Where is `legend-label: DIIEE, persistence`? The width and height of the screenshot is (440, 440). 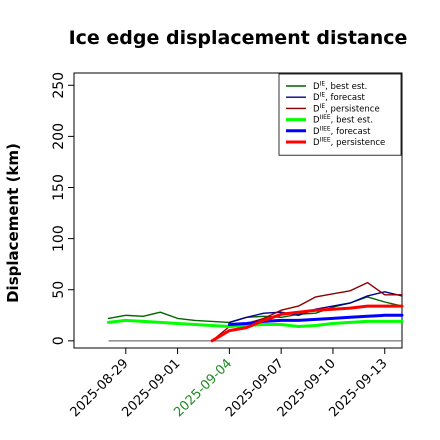
legend-label: DIIEE, persistence is located at coordinates (349, 143).